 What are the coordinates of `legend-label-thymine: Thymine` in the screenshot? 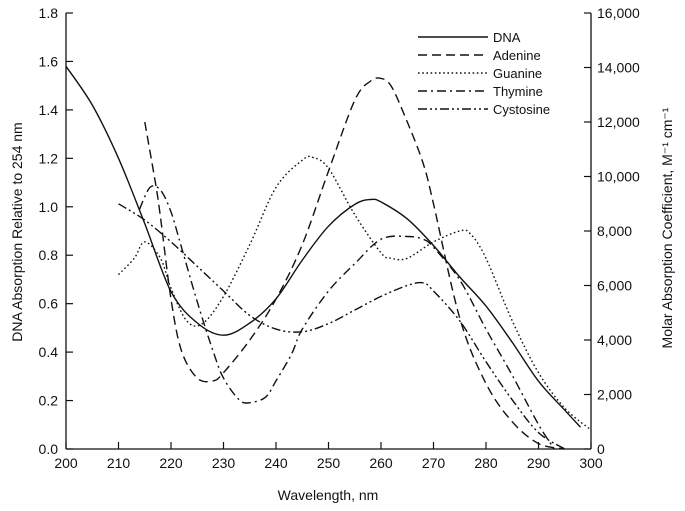 It's located at (518, 91).